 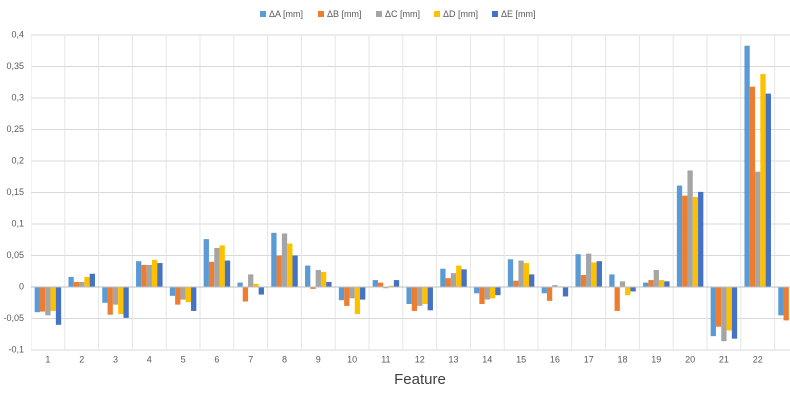 I want to click on x-tick-label: 9, so click(x=318, y=359).